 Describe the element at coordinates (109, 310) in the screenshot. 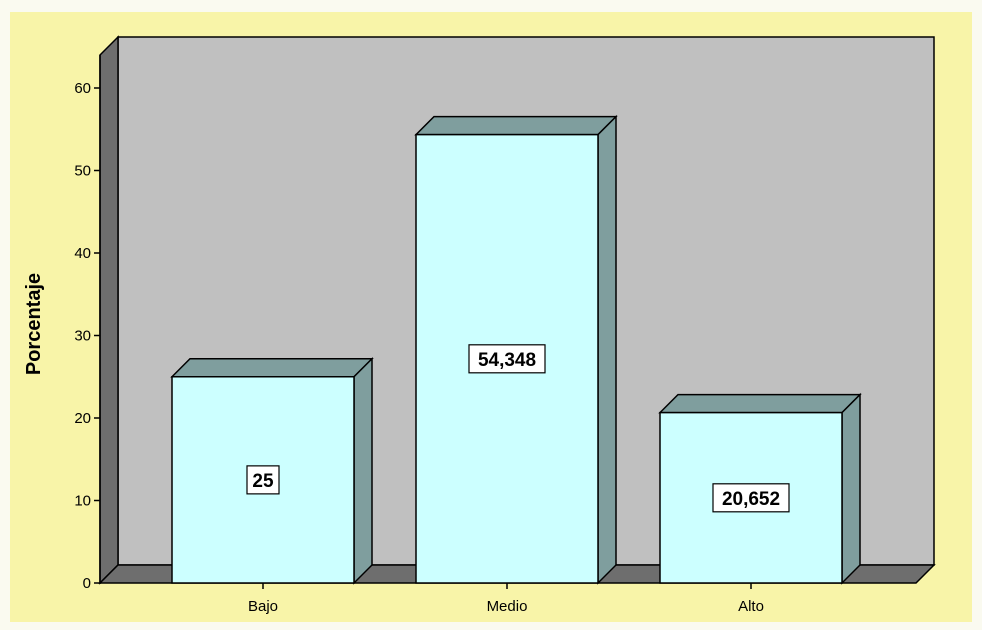

I see `side-wall` at that location.